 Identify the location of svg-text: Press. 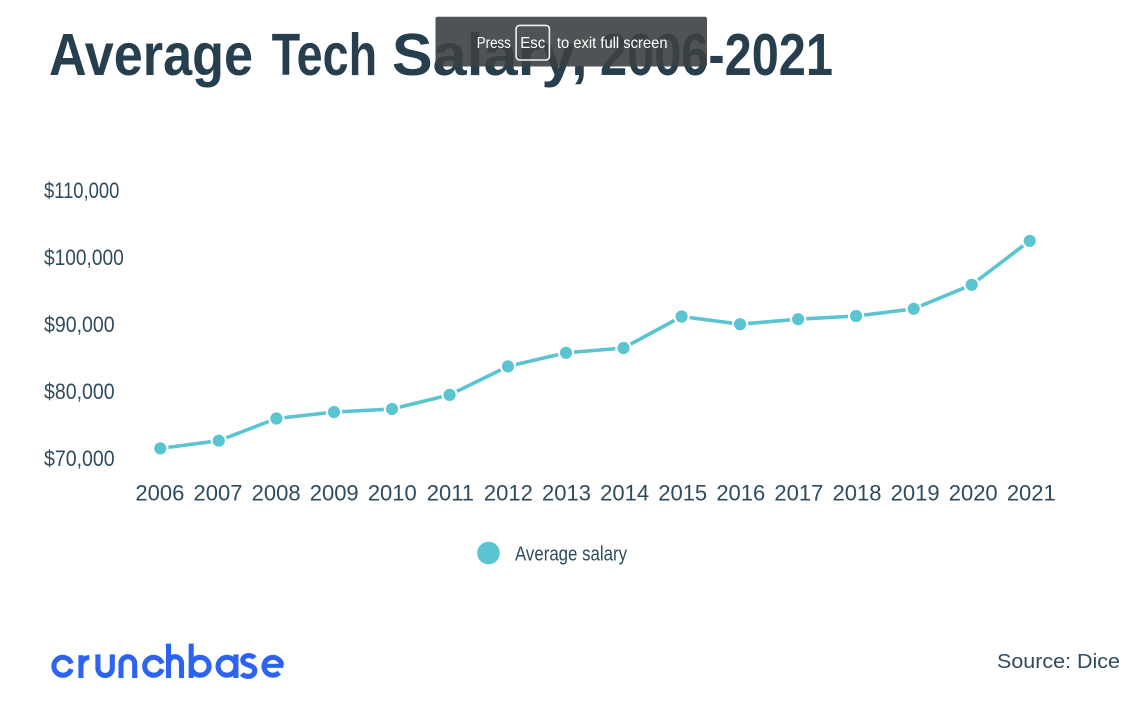
(494, 43).